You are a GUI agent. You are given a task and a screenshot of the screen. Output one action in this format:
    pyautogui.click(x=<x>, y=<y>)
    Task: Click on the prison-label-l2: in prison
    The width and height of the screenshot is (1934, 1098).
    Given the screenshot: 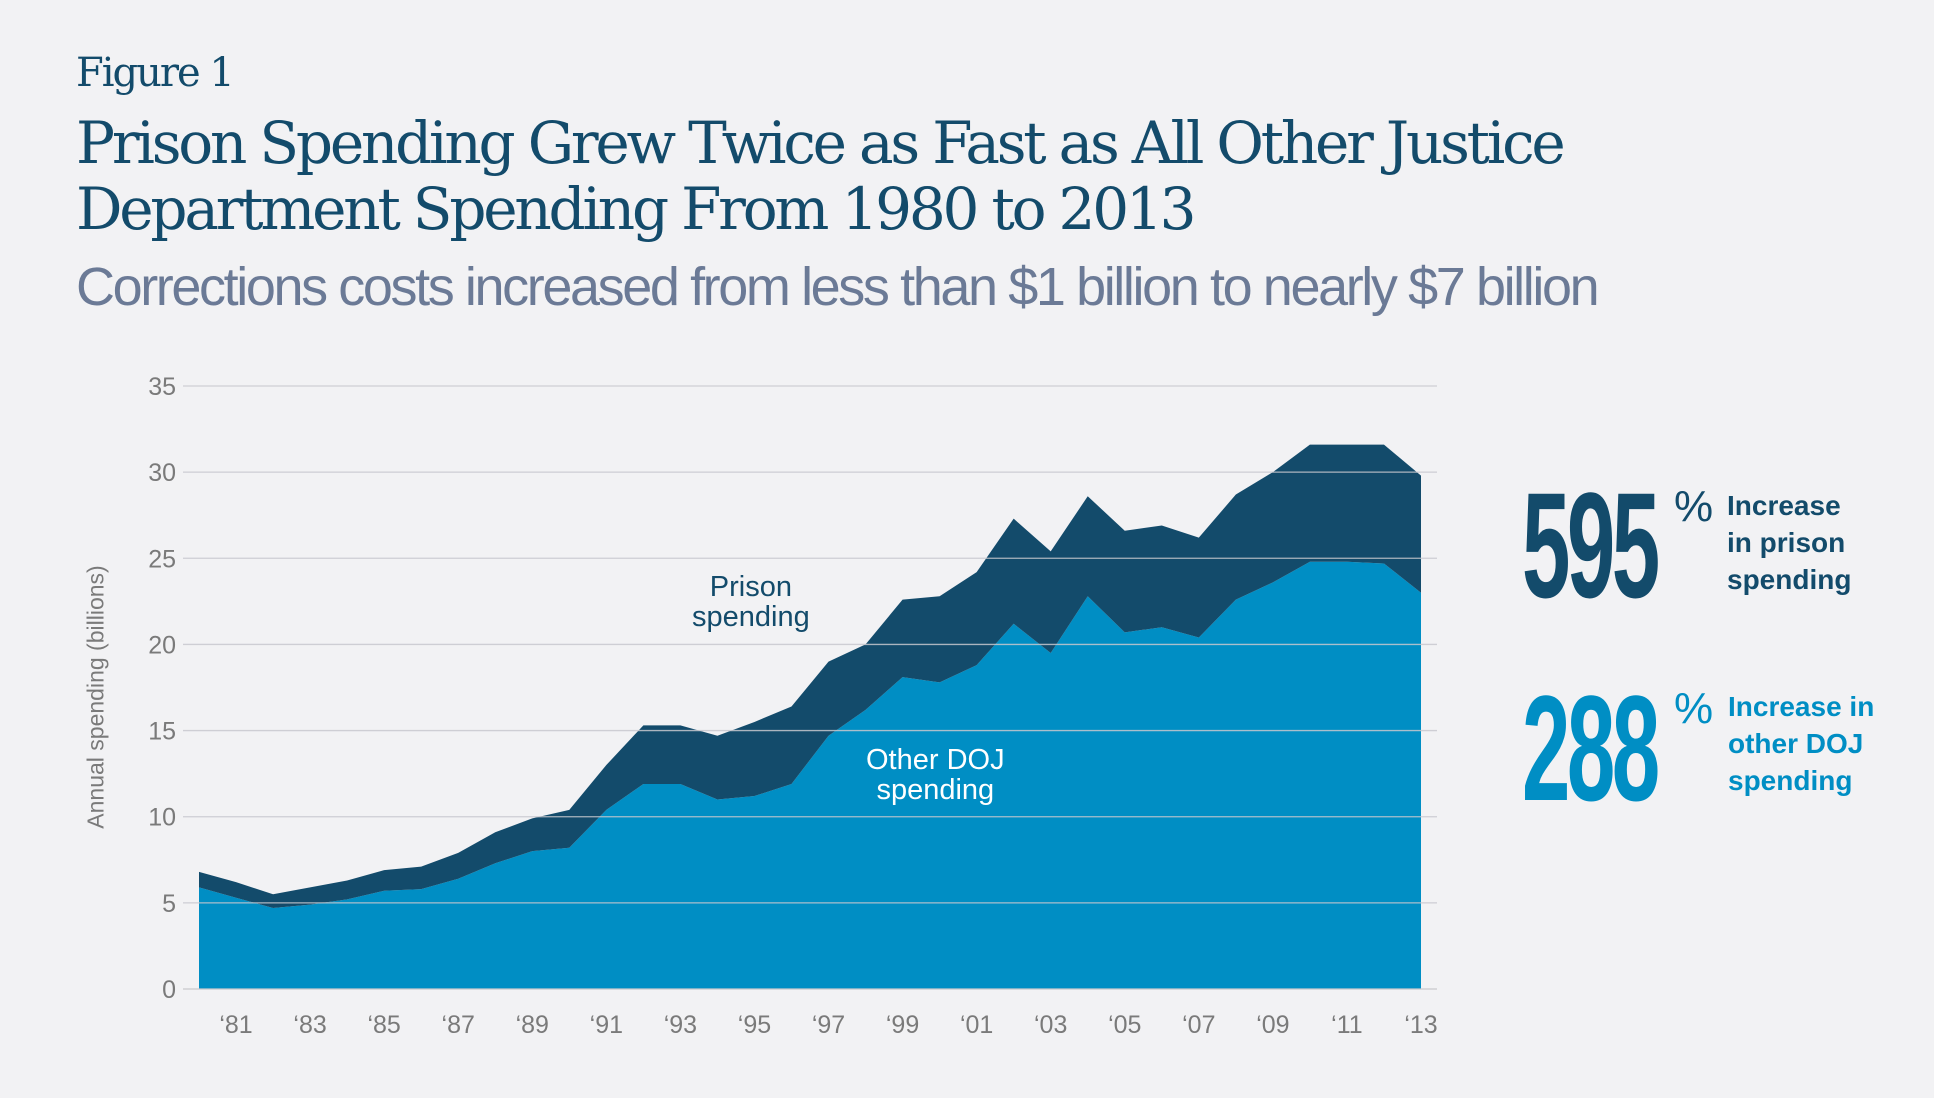 What is the action you would take?
    pyautogui.click(x=1786, y=542)
    